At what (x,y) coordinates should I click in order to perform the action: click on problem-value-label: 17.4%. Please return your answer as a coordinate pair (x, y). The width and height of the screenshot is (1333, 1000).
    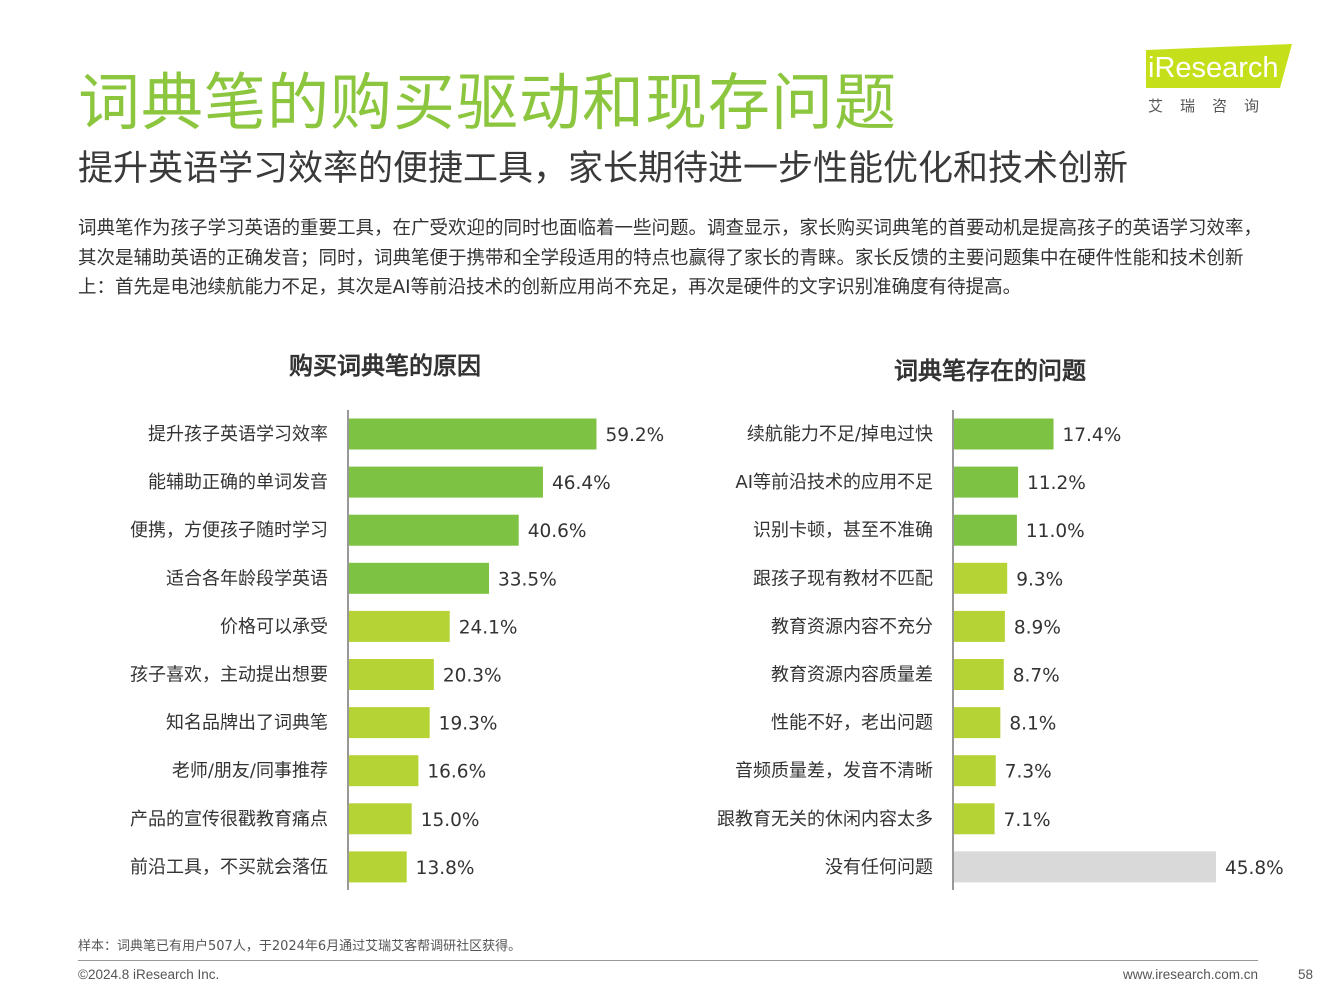
    Looking at the image, I should click on (1092, 435).